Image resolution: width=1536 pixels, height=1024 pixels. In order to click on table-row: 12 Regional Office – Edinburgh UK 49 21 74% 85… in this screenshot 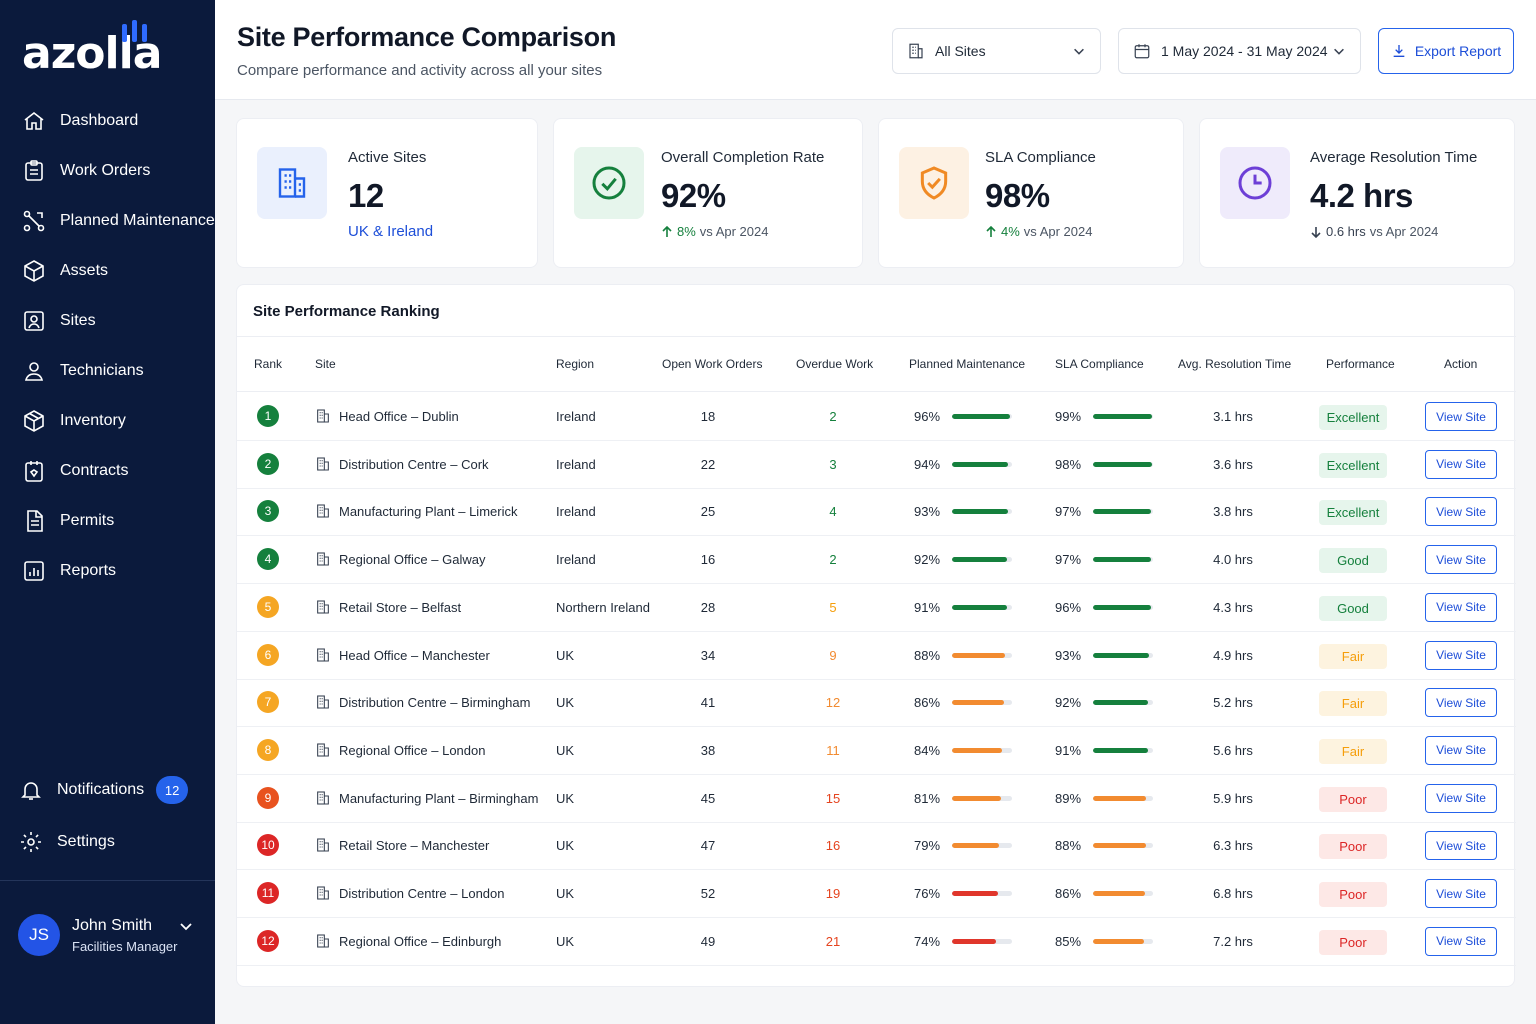, I will do `click(876, 942)`.